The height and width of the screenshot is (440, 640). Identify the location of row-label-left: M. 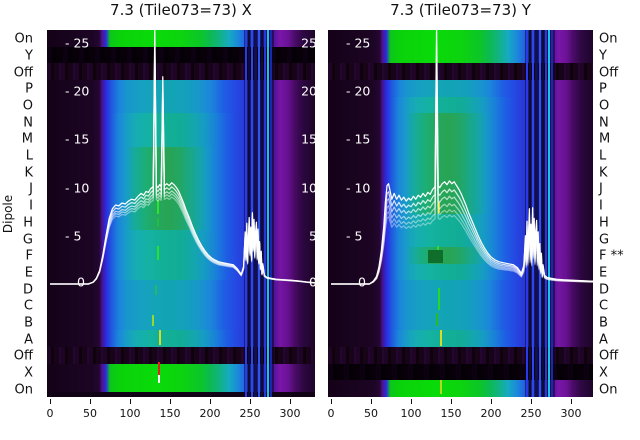
(27, 139).